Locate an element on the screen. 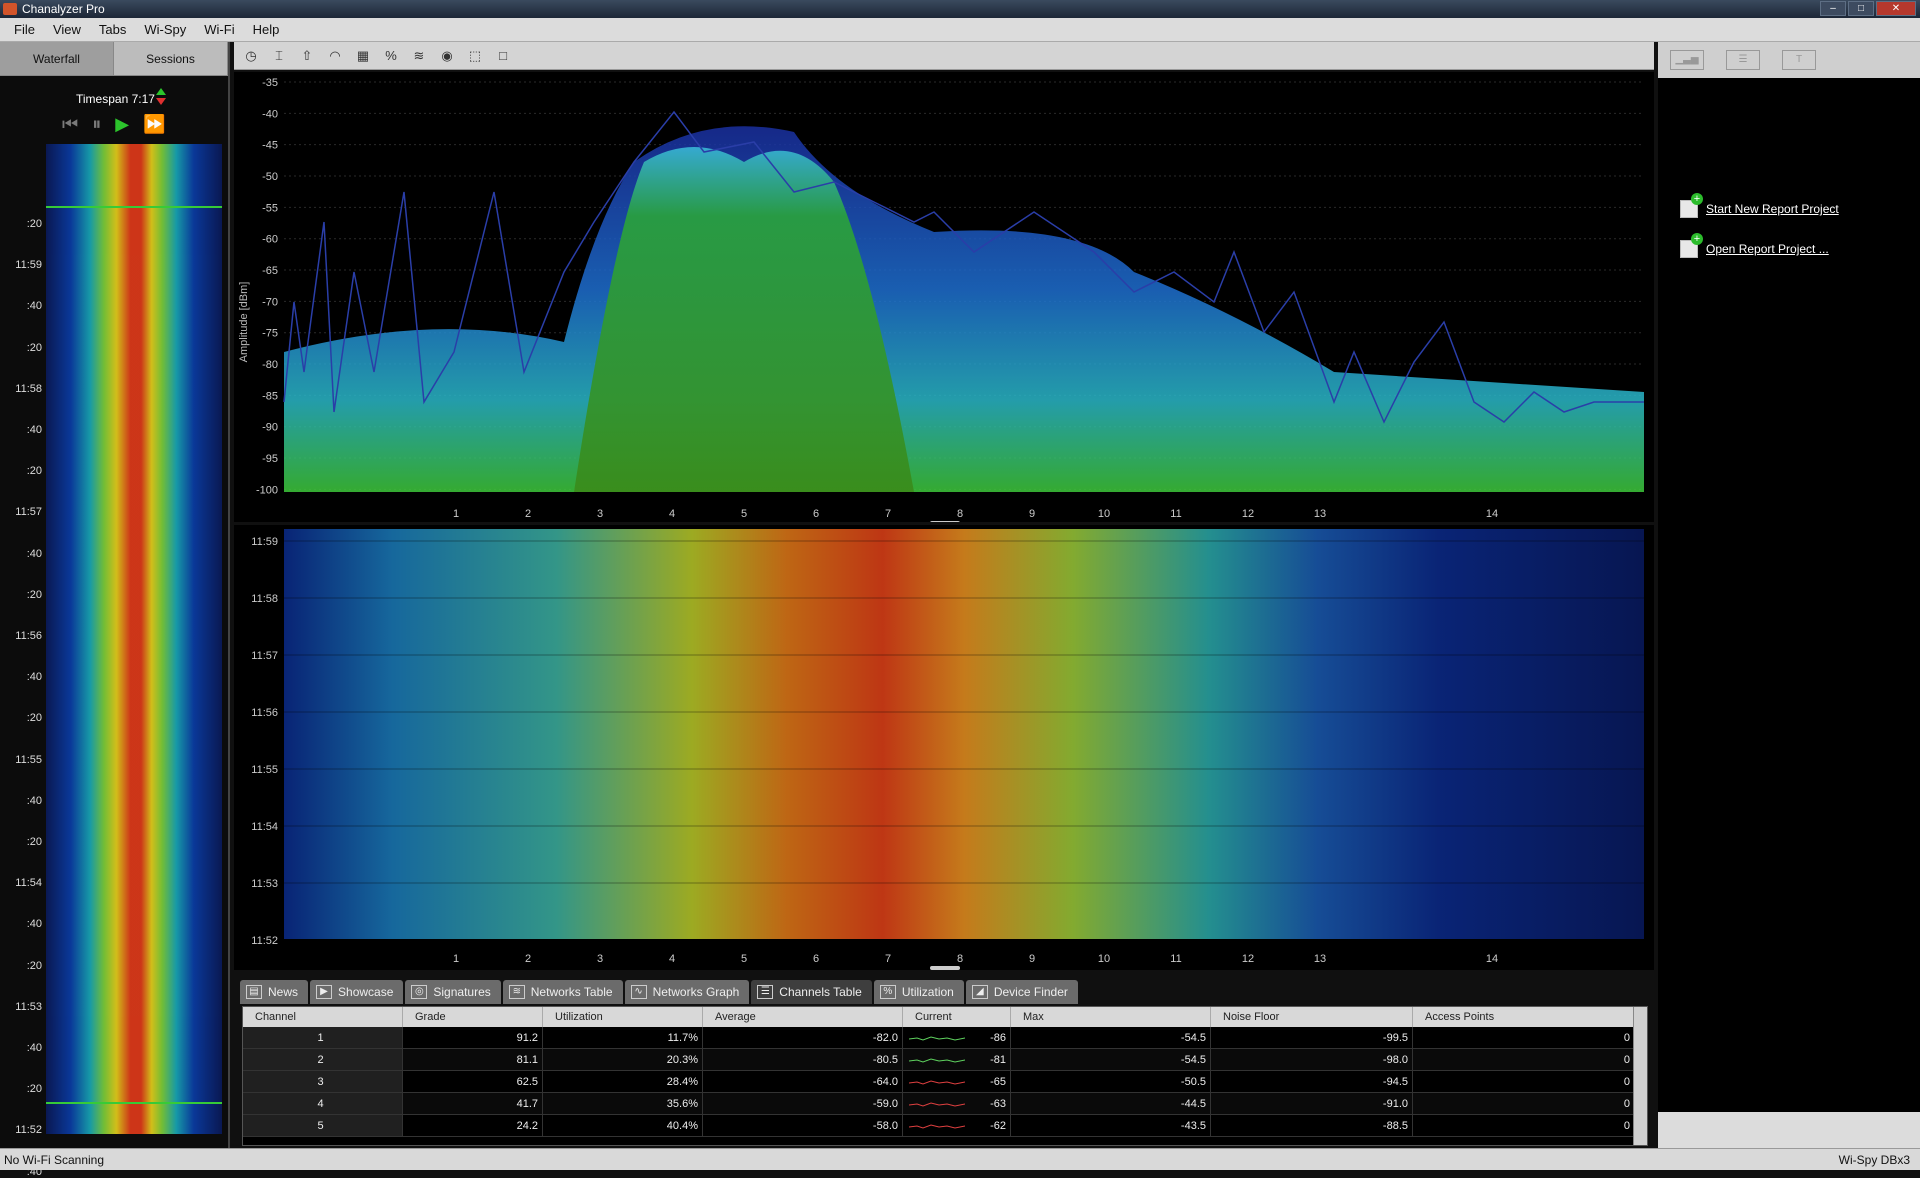 The image size is (1920, 1178). table-row: 1 91.2 11.7% -82.0 -86 -54.5 -99.5 0 is located at coordinates (945, 1038).